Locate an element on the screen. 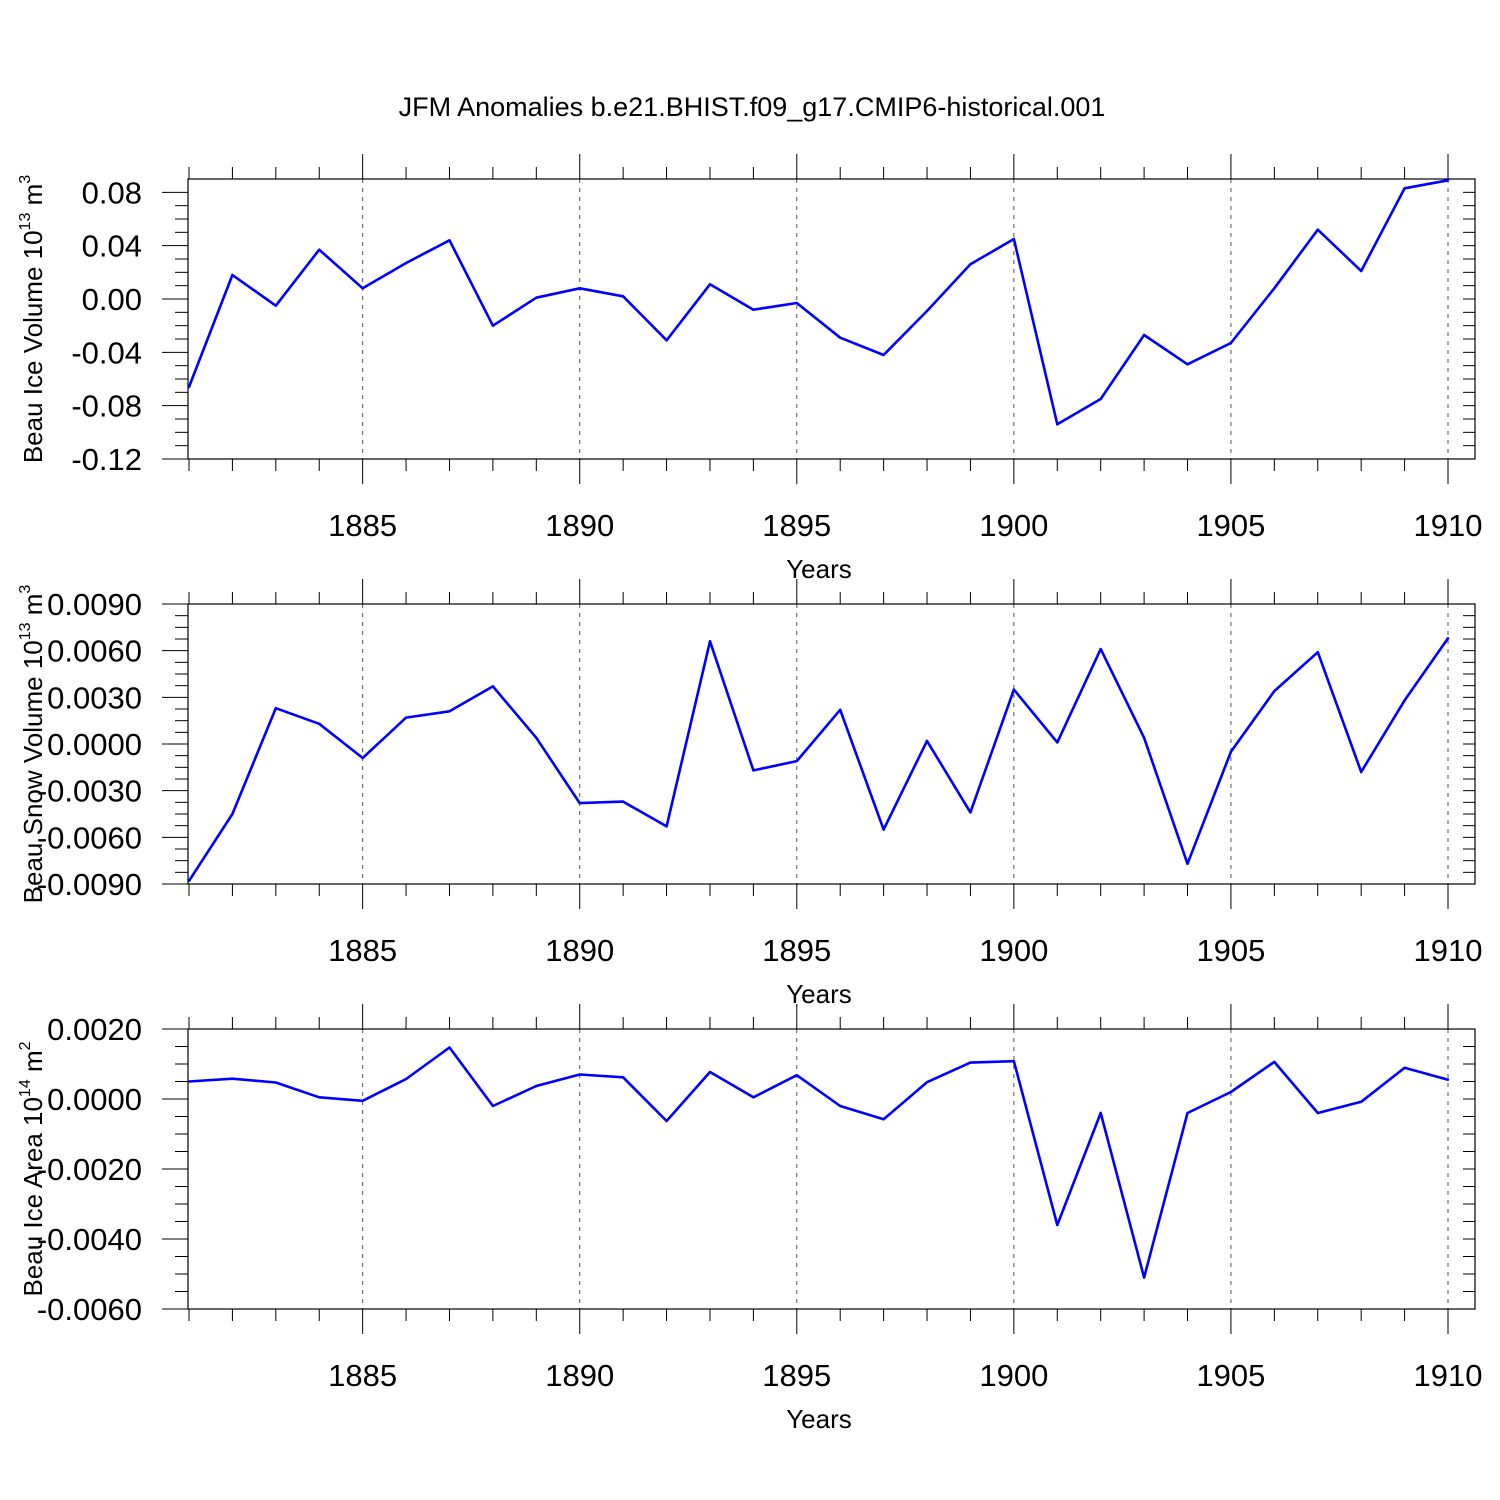 The height and width of the screenshot is (1500, 1500). y-axis-label: Beau Ice Volume 1013 m3 is located at coordinates (32, 319).